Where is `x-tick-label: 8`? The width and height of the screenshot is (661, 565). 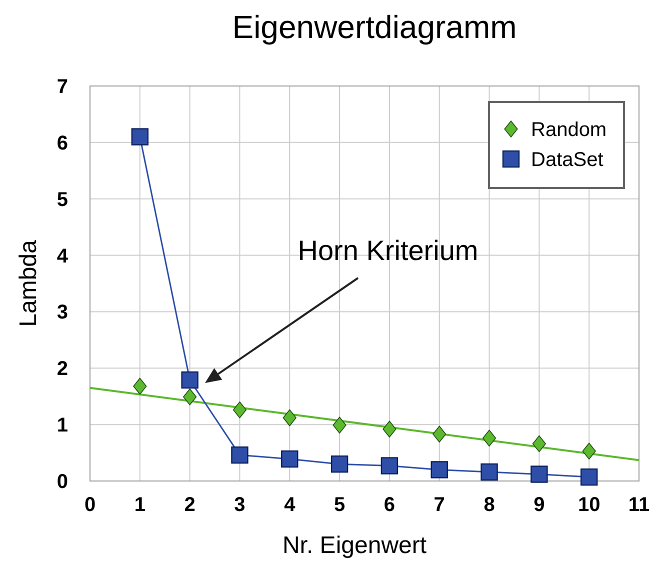
x-tick-label: 8 is located at coordinates (489, 505).